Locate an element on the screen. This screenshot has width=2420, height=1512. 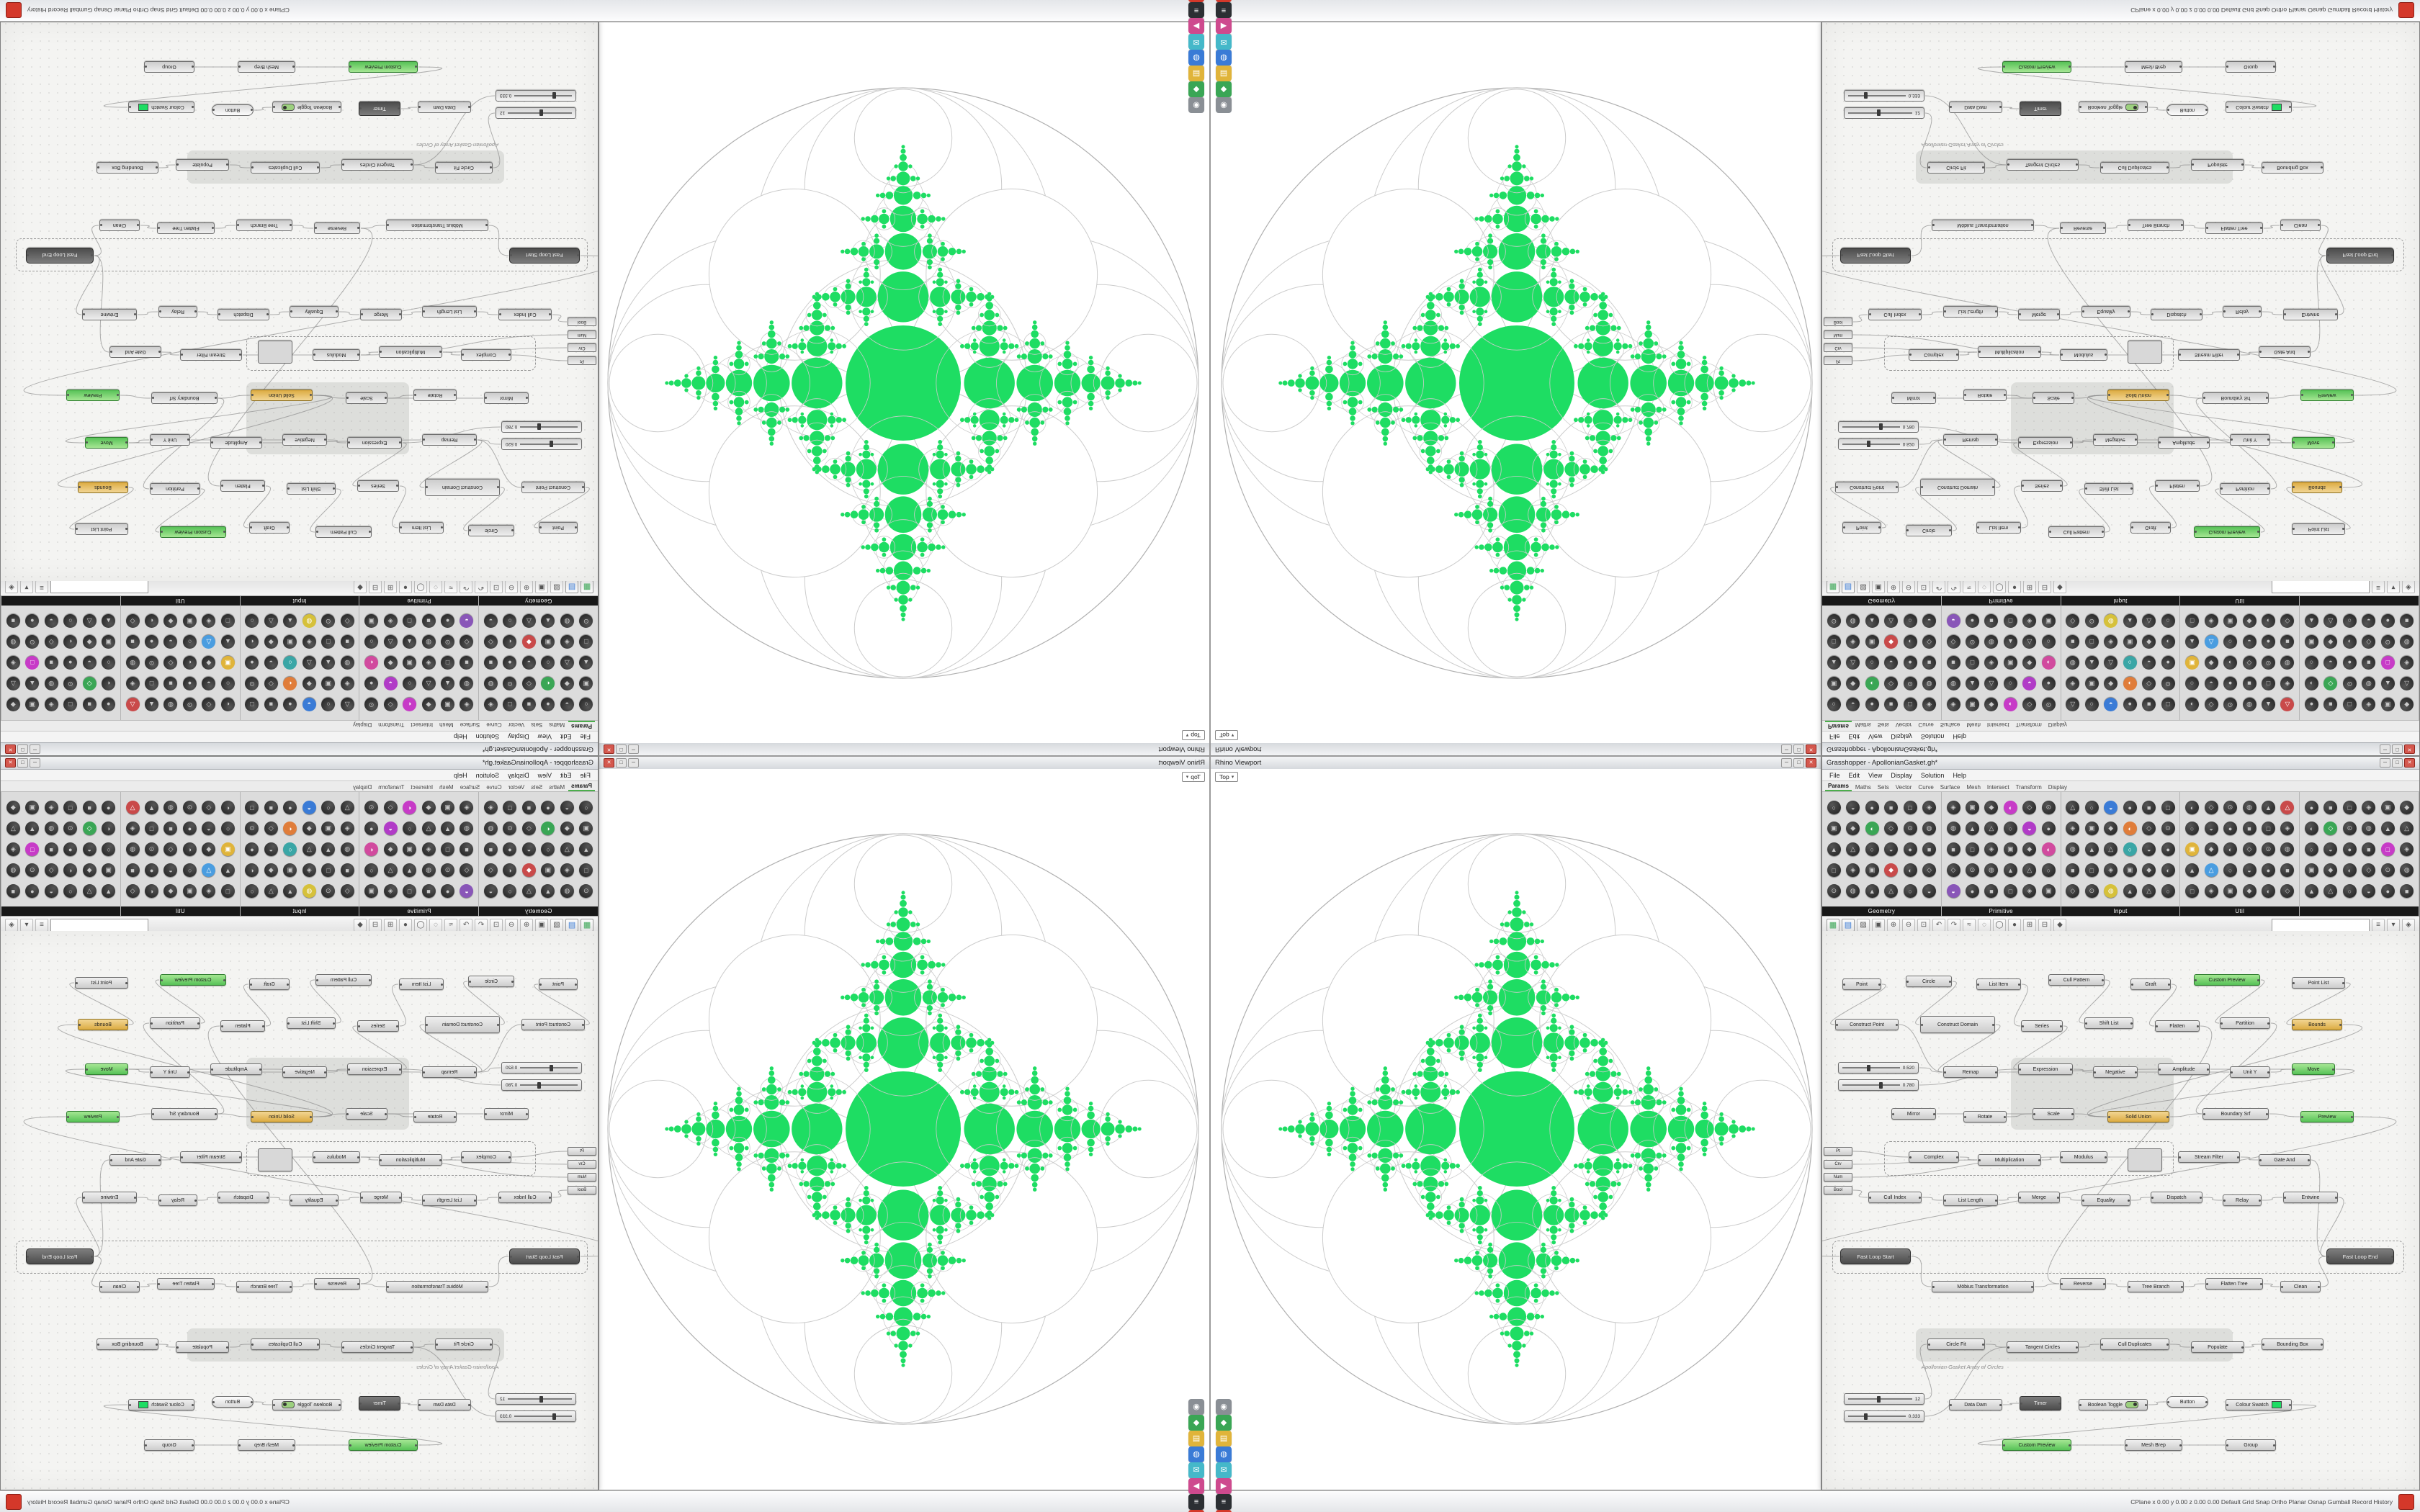
gh-menu-help: Help is located at coordinates (1959, 775).